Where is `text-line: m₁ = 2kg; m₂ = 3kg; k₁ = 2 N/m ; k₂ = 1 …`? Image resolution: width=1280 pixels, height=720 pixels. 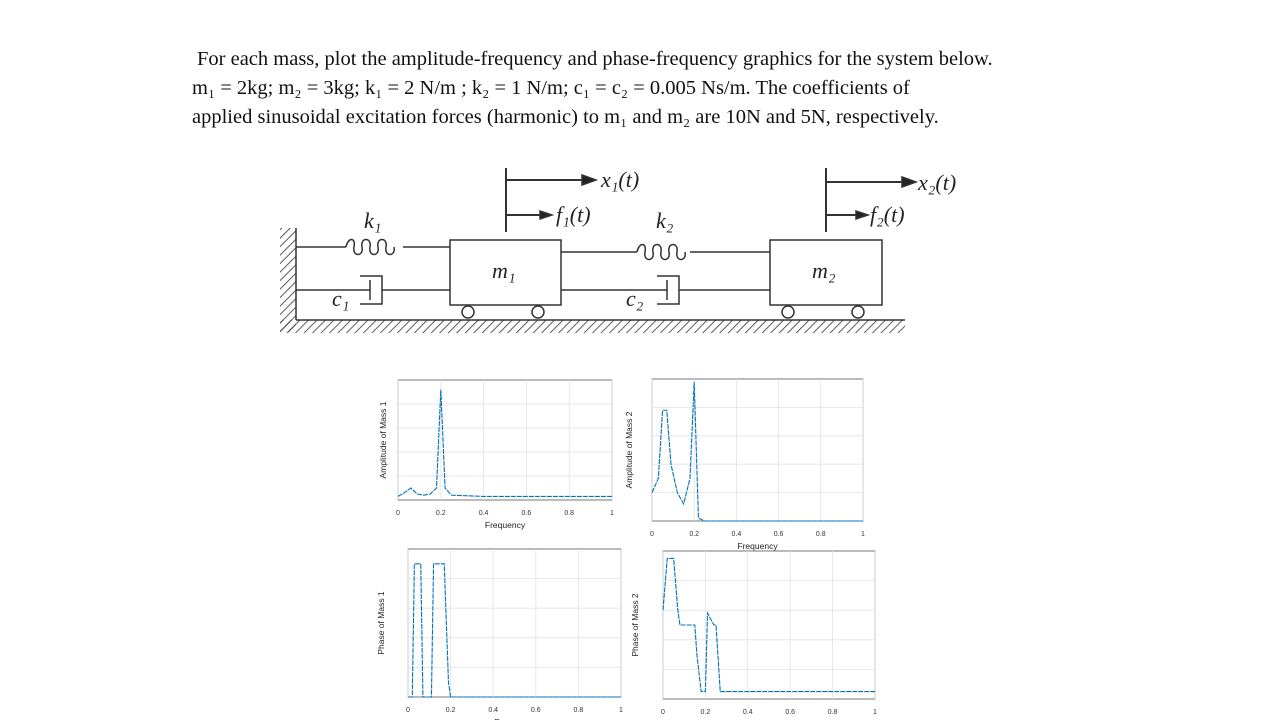 text-line: m₁ = 2kg; m₂ = 3kg; k₁ = 2 N/m ; k₂ = 1 … is located at coordinates (551, 88).